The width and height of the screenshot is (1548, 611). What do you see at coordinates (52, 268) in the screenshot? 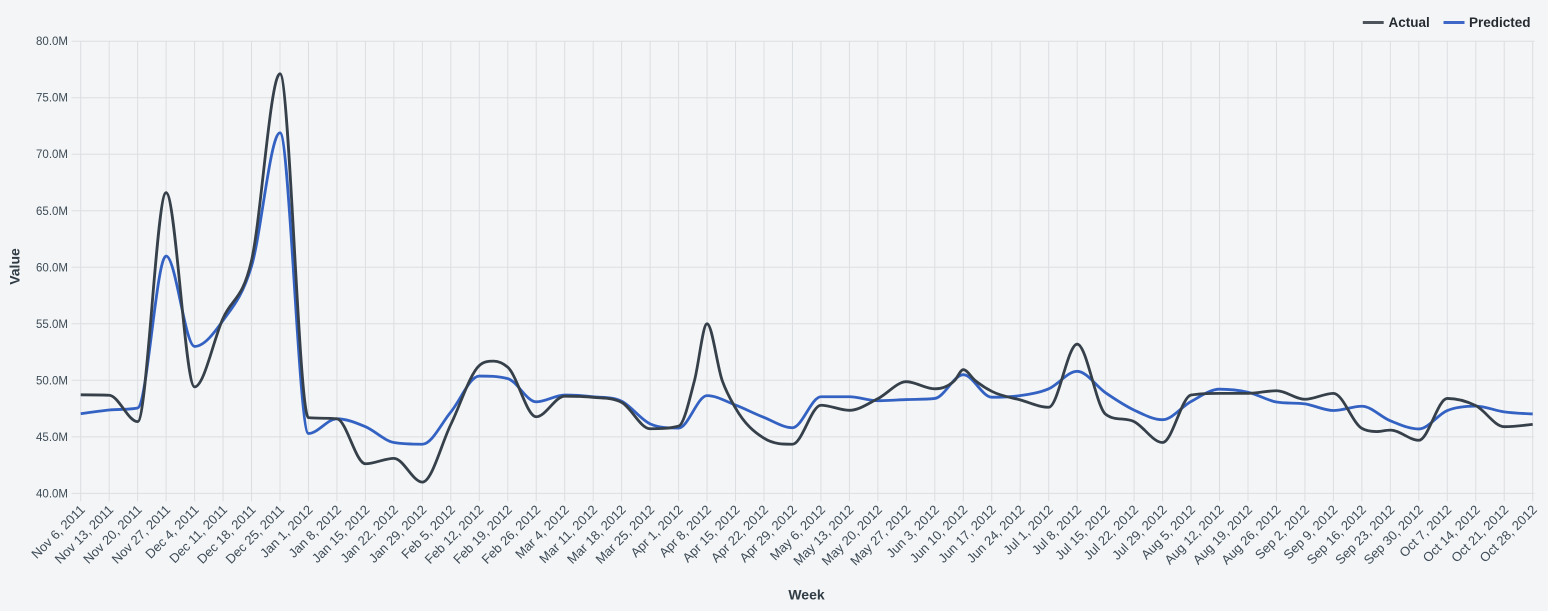
I see `svg-text: 60.0M` at bounding box center [52, 268].